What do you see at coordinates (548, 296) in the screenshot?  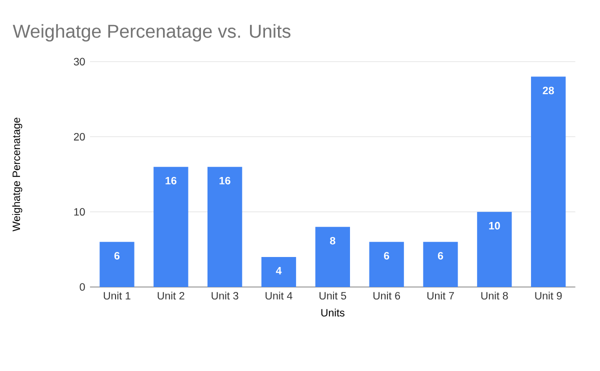 I see `x-tick-label: Unit 9` at bounding box center [548, 296].